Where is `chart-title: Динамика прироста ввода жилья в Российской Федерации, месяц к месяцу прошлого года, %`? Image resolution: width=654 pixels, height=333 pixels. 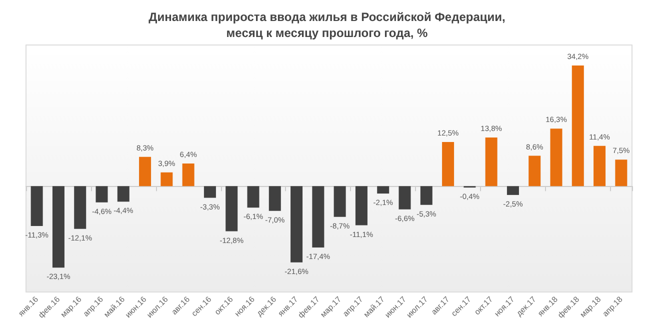
chart-title: Динамика прироста ввода жилья в Российской Федерации, месяц к месяцу прошлого года, % is located at coordinates (327, 25).